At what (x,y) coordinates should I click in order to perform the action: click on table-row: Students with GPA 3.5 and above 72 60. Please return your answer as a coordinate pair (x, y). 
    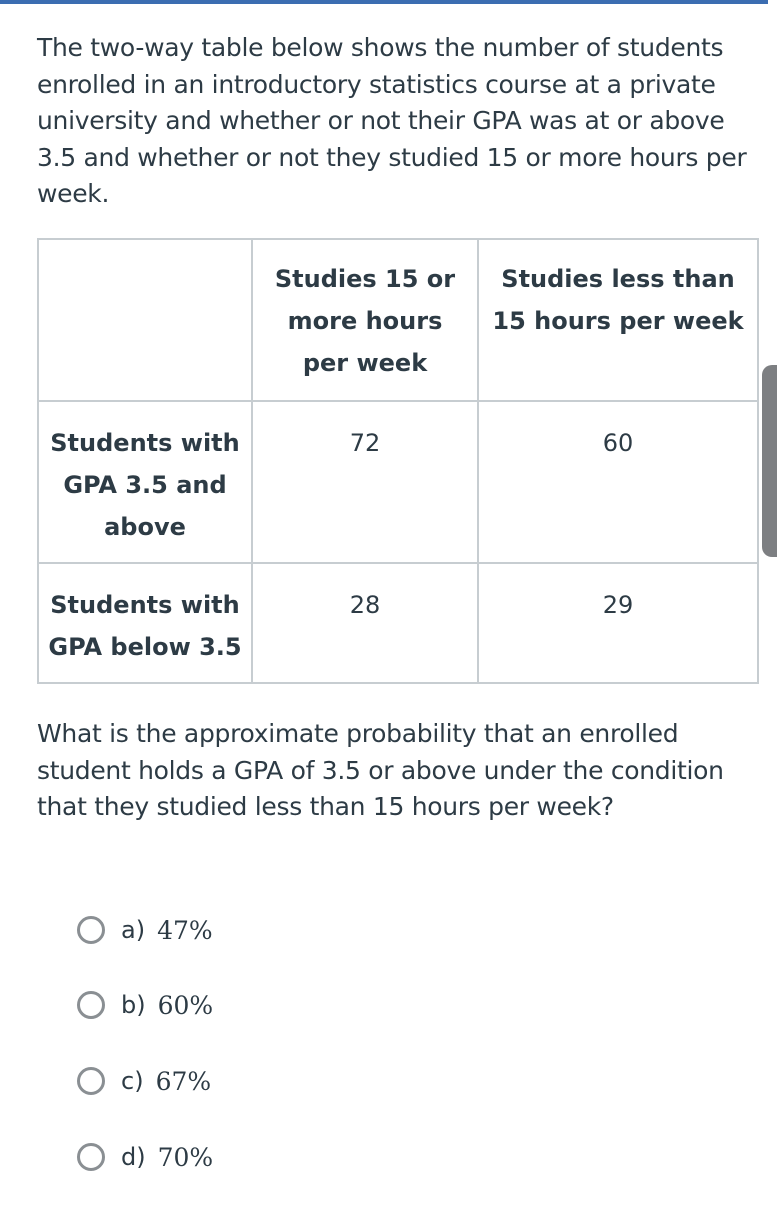
    Looking at the image, I should click on (398, 482).